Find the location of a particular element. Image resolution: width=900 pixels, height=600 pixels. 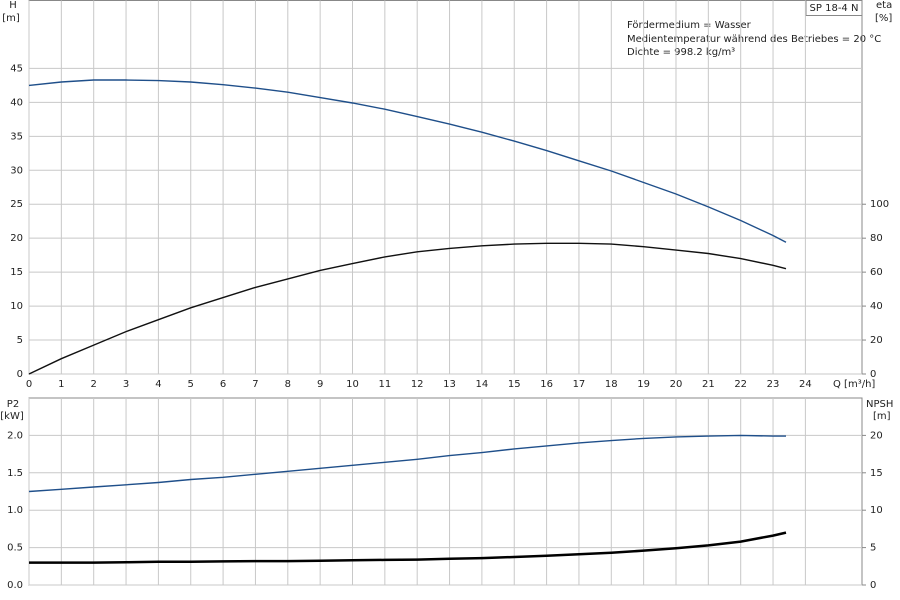

y2-tick-label: 10 is located at coordinates (876, 510).